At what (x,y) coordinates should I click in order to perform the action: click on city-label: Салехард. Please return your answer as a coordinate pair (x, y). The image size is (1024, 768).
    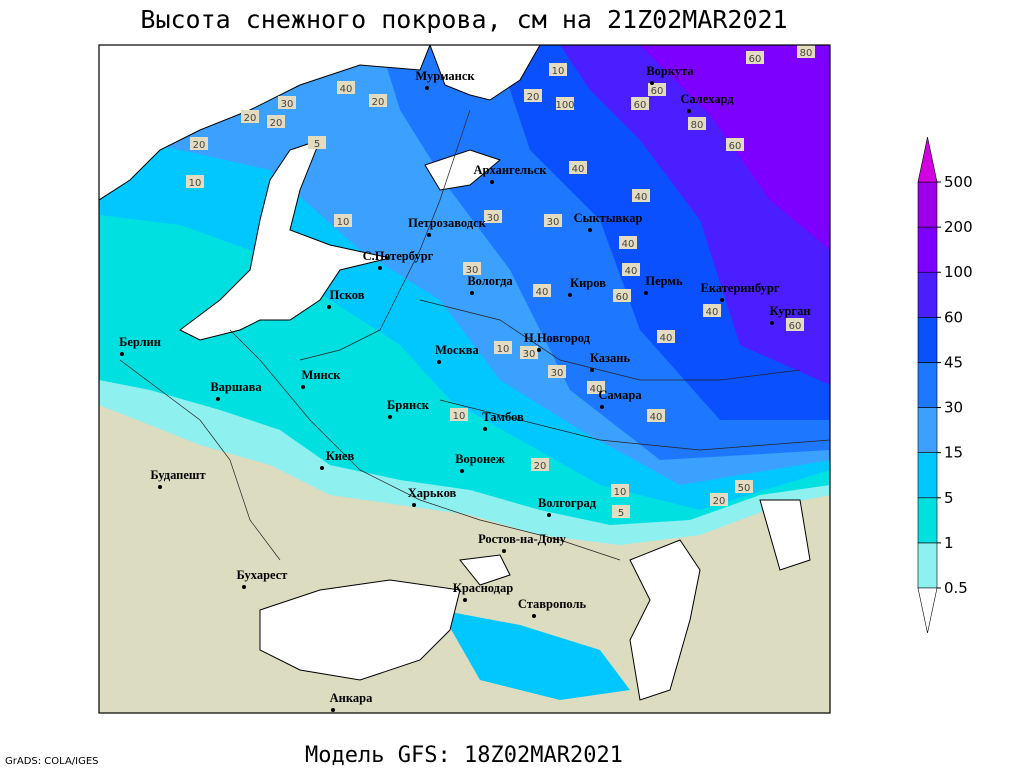
    Looking at the image, I should click on (707, 99).